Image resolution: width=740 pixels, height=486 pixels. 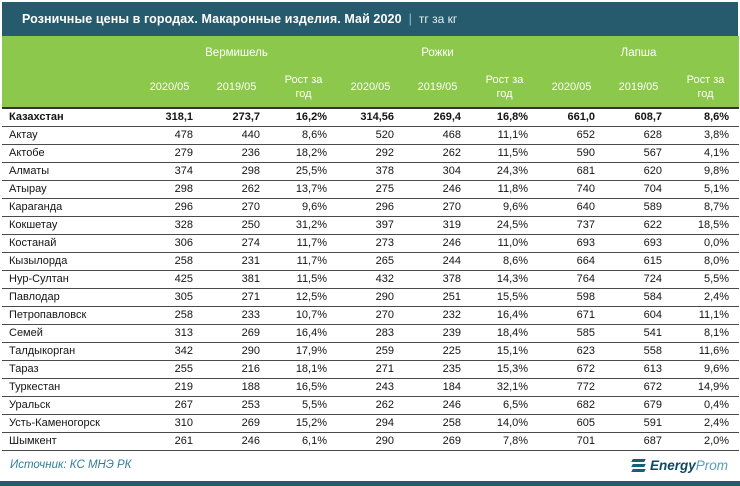 What do you see at coordinates (572, 189) in the screenshot?
I see `value-cell: 740` at bounding box center [572, 189].